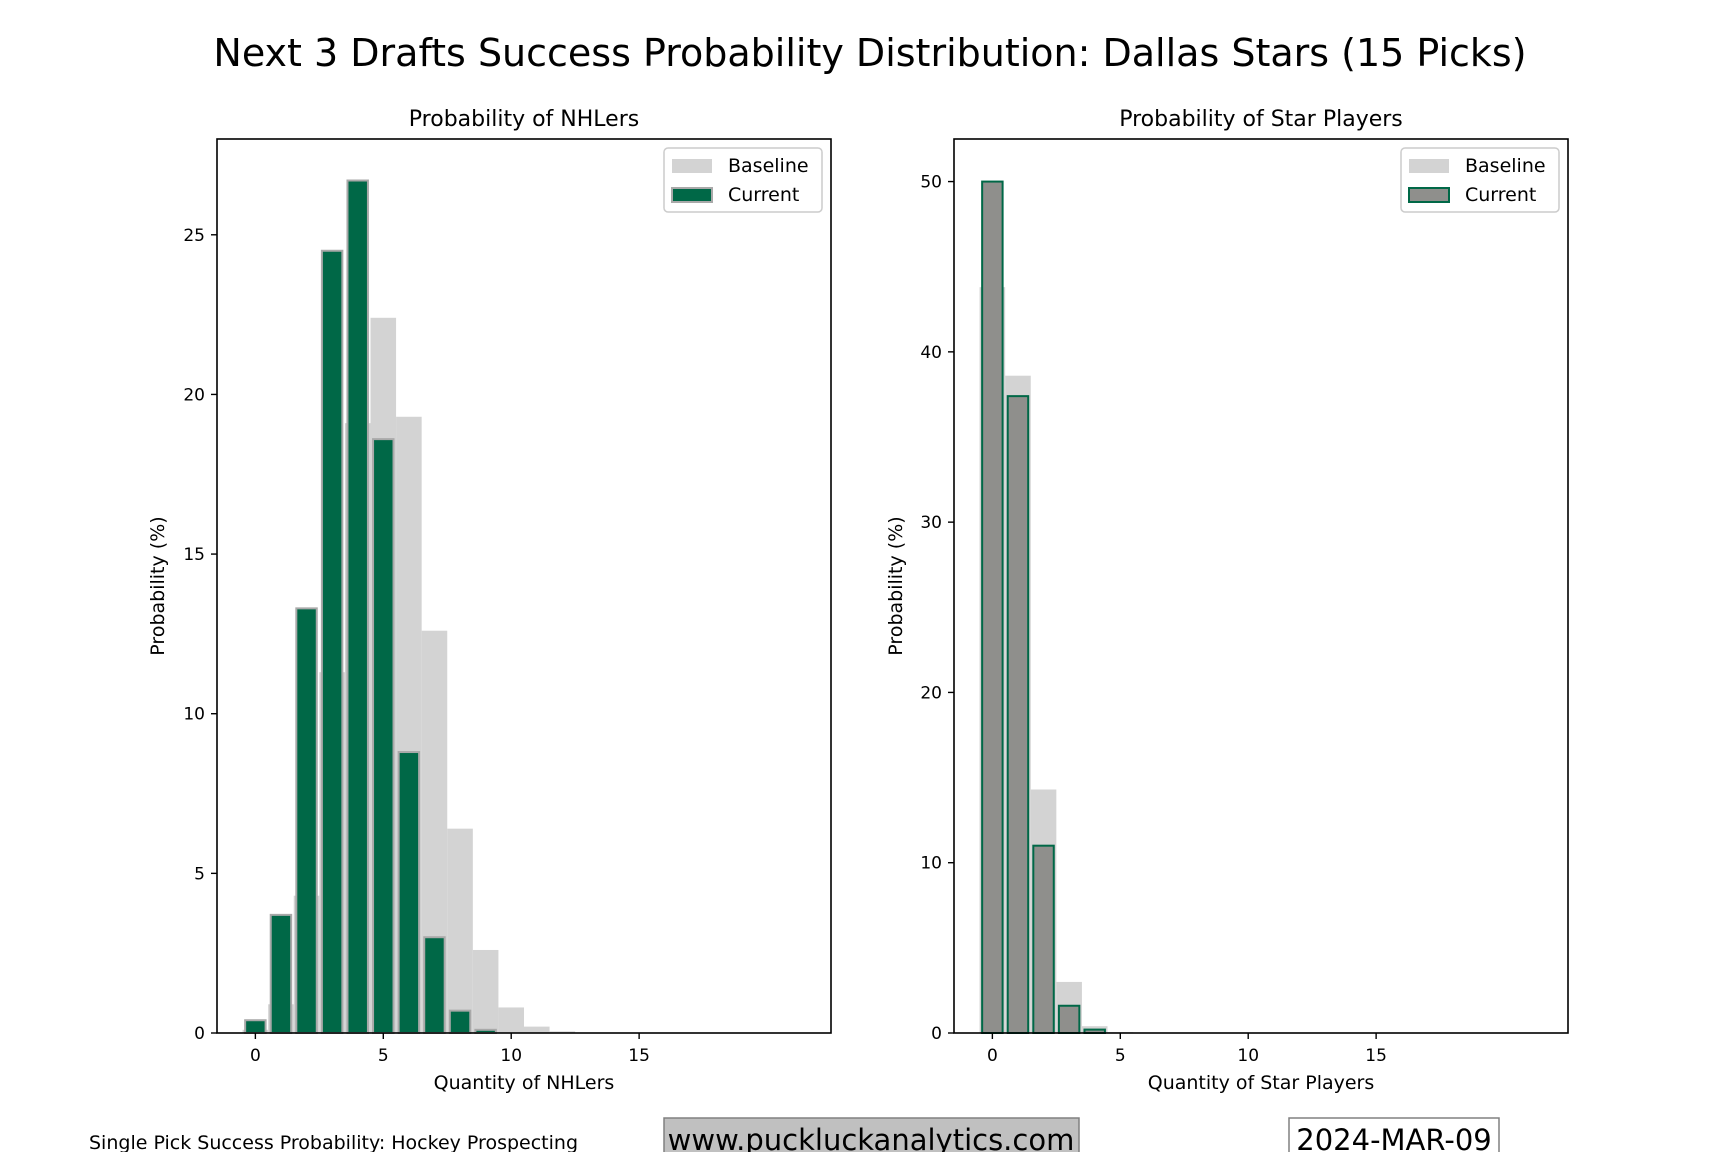 The image size is (1728, 1152). Describe the element at coordinates (524, 119) in the screenshot. I see `nhlers-chart-title: Probability of NHLers` at that location.